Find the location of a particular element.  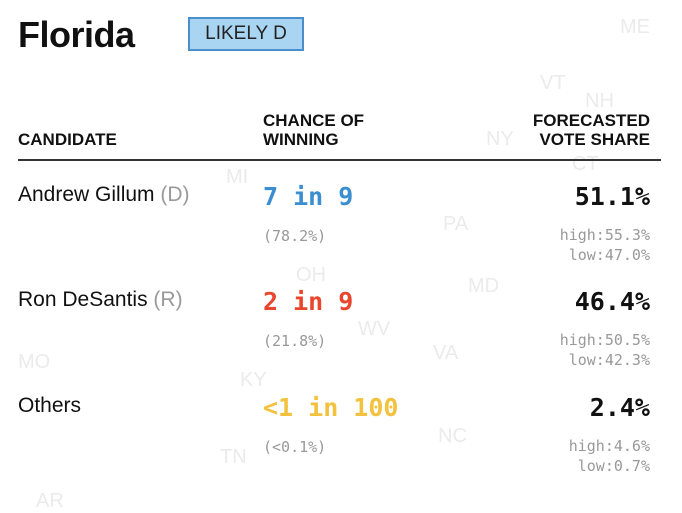

candidate-name: Ron DeSantis (R) is located at coordinates (100, 300).